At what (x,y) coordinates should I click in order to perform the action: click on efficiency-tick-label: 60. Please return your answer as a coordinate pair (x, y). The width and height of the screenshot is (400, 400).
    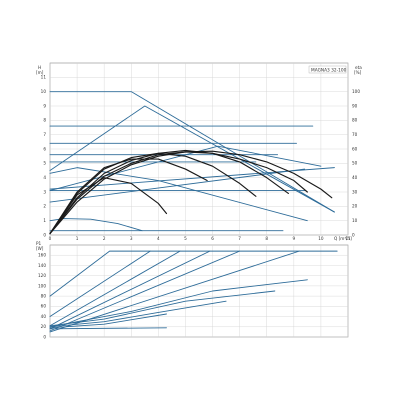
    Looking at the image, I should click on (355, 148).